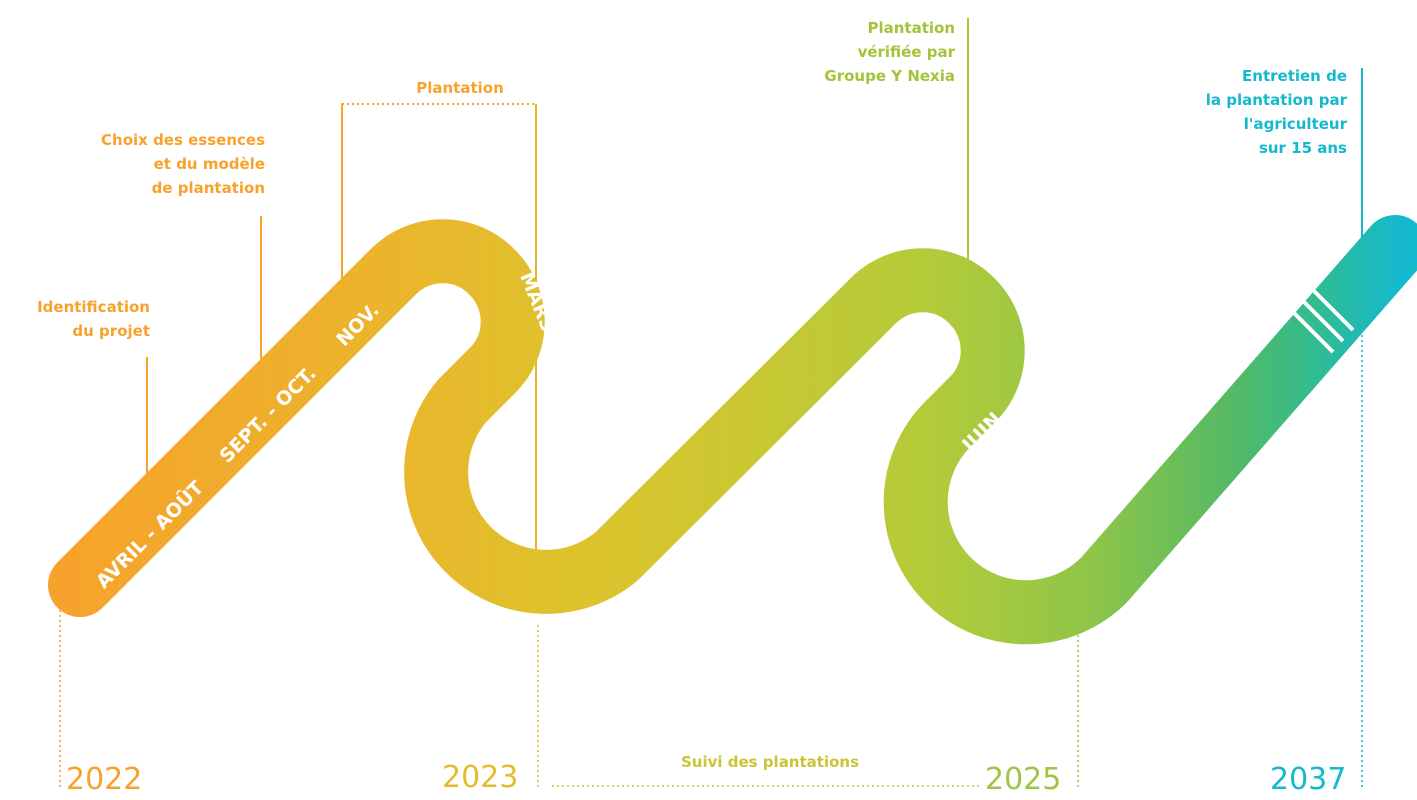  I want to click on label-suivi-line: Suivi des plantations, so click(770, 762).